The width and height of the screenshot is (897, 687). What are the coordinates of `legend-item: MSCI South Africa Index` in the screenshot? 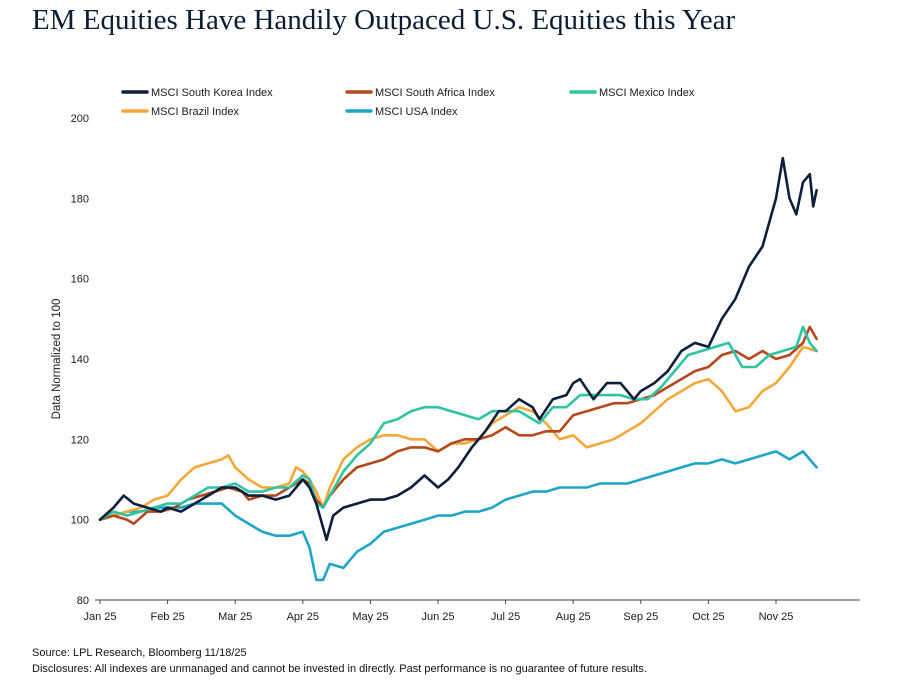 It's located at (420, 93).